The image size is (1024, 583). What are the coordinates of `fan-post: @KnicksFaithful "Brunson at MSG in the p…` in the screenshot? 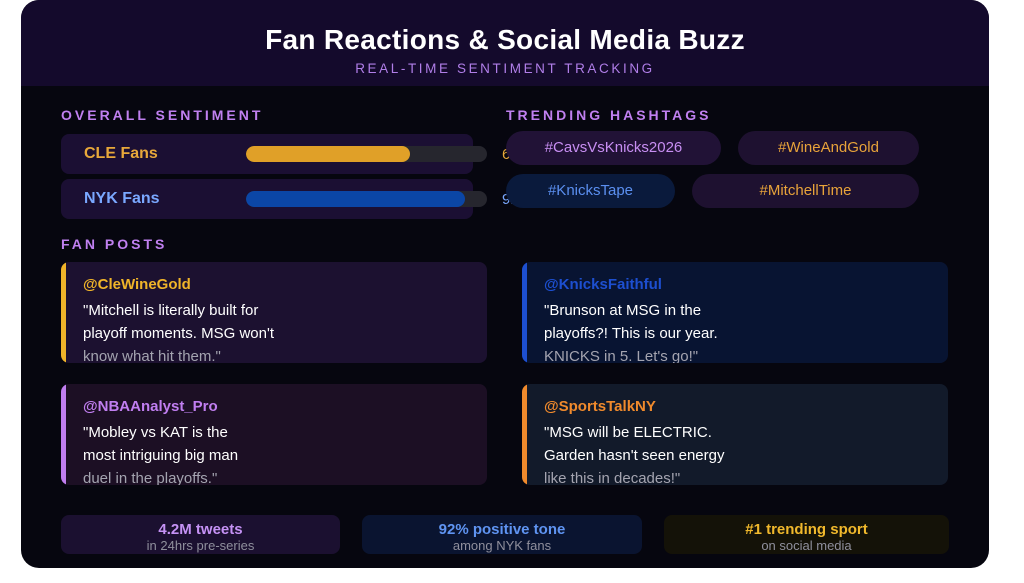 It's located at (735, 312).